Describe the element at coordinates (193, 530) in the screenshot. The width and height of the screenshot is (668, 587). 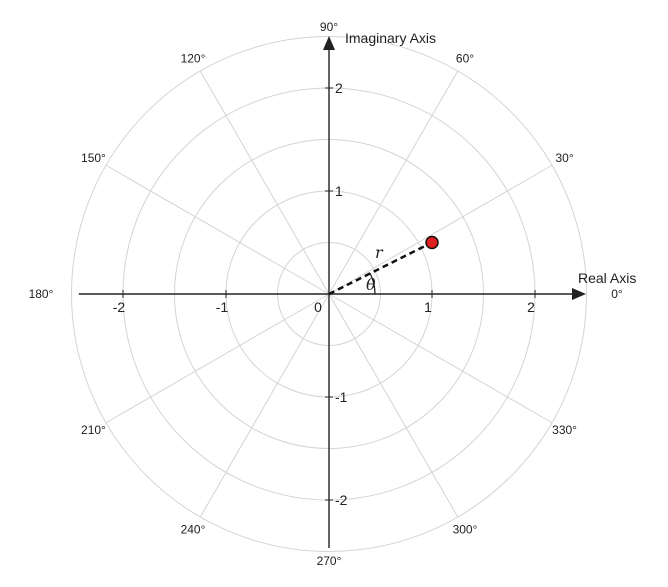
I see `angle-label-240: 240°` at that location.